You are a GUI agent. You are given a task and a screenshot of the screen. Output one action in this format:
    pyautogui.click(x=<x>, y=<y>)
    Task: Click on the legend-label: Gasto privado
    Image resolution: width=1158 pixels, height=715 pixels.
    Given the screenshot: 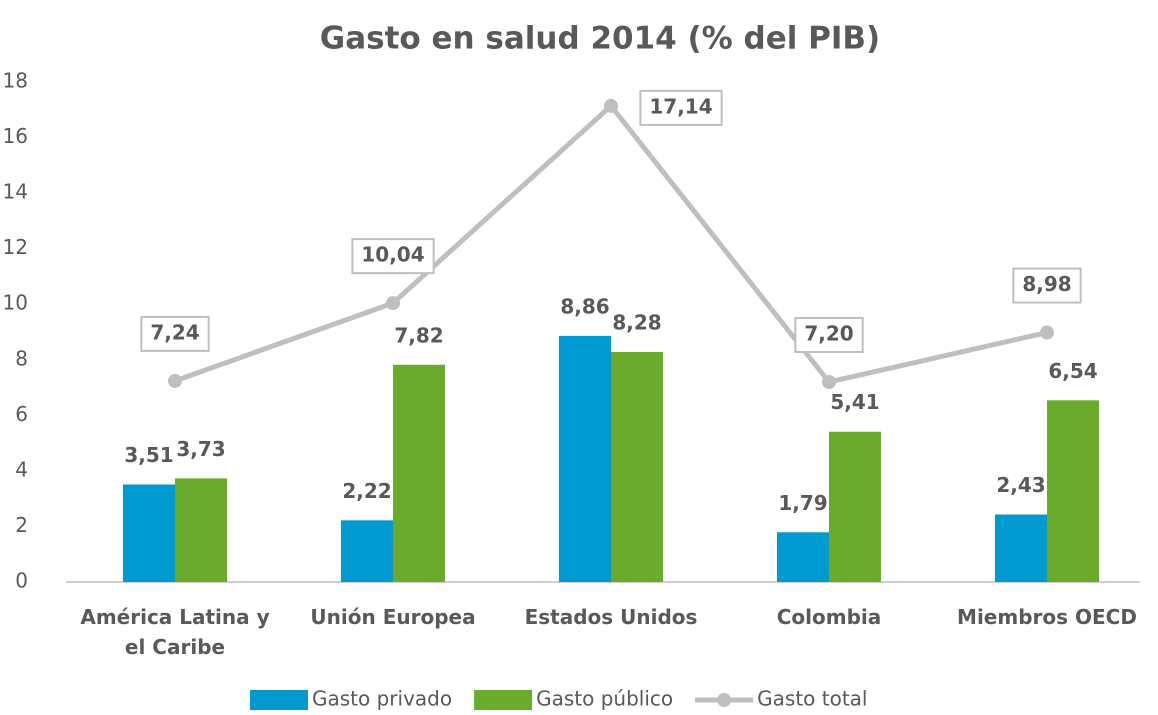 What is the action you would take?
    pyautogui.click(x=382, y=699)
    